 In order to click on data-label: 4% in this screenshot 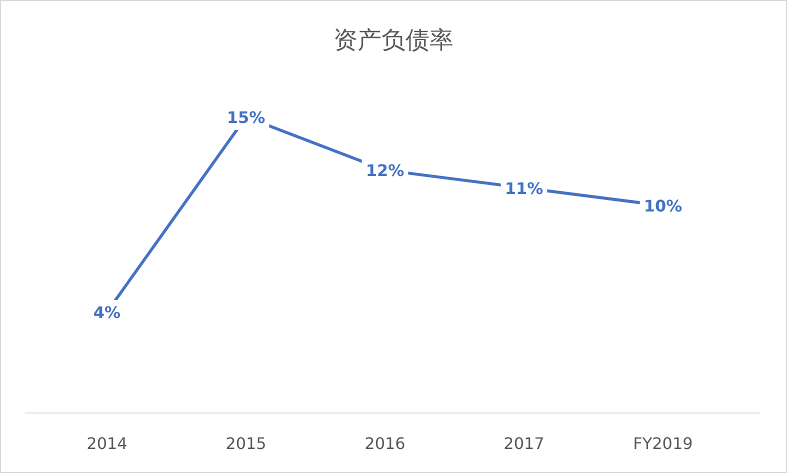, I will do `click(107, 312)`.